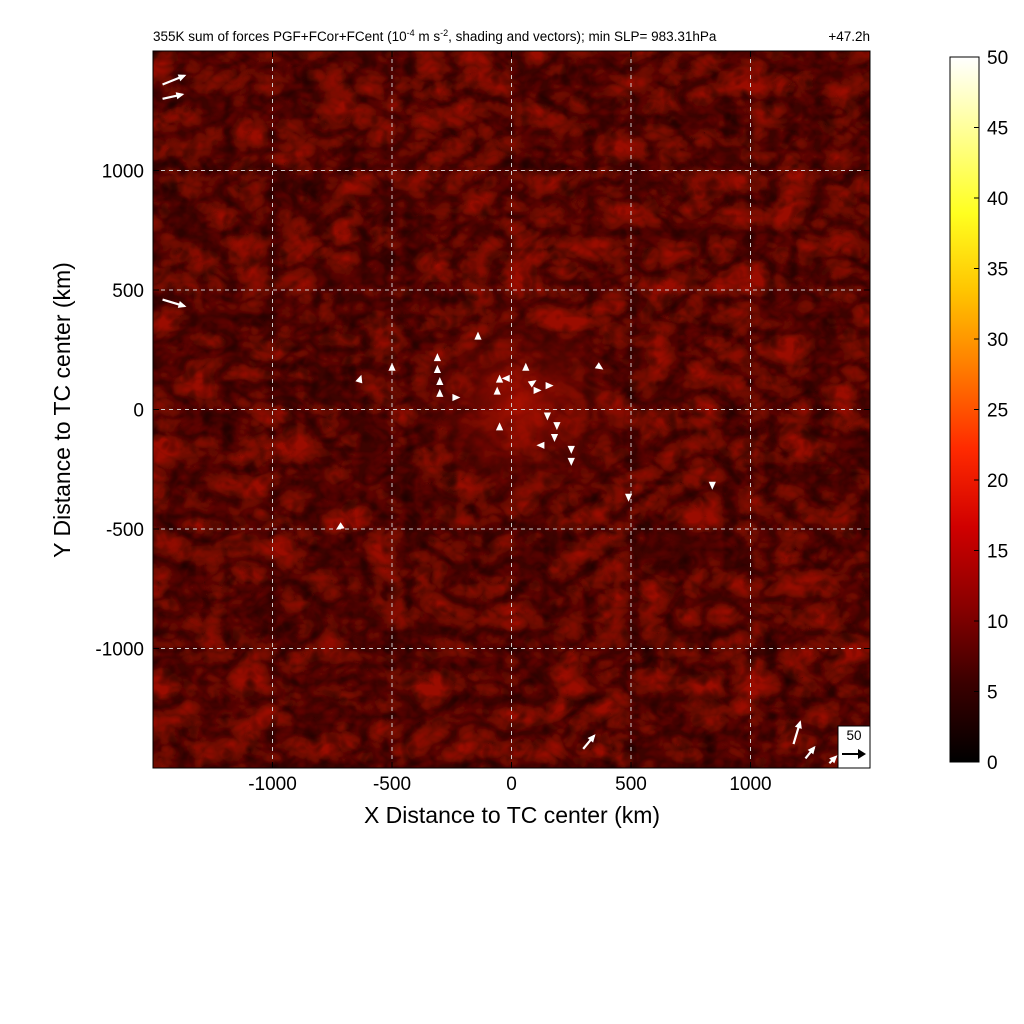 Image resolution: width=1024 pixels, height=1024 pixels. What do you see at coordinates (125, 530) in the screenshot?
I see `y-tick-label: -500` at bounding box center [125, 530].